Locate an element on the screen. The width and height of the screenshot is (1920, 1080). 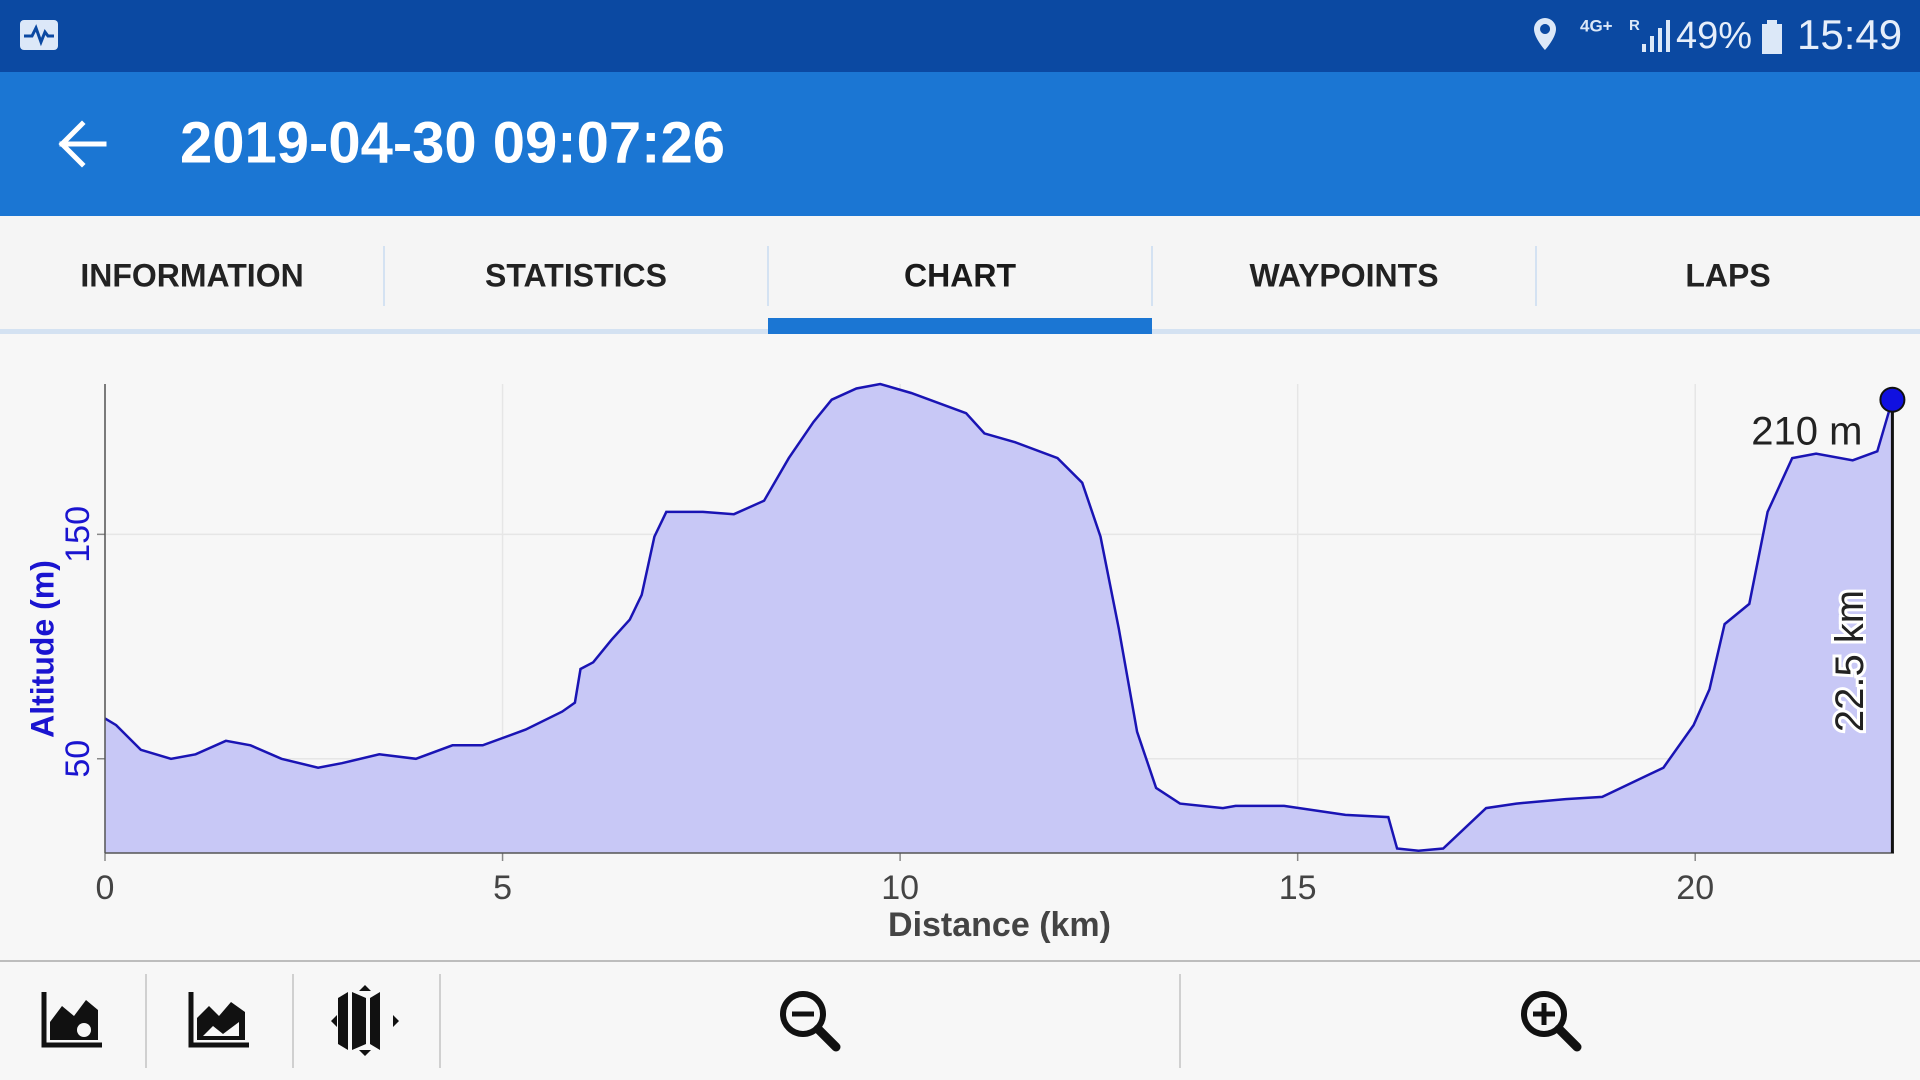
app-title: 2019-04-30 09:07:26 is located at coordinates (452, 142).